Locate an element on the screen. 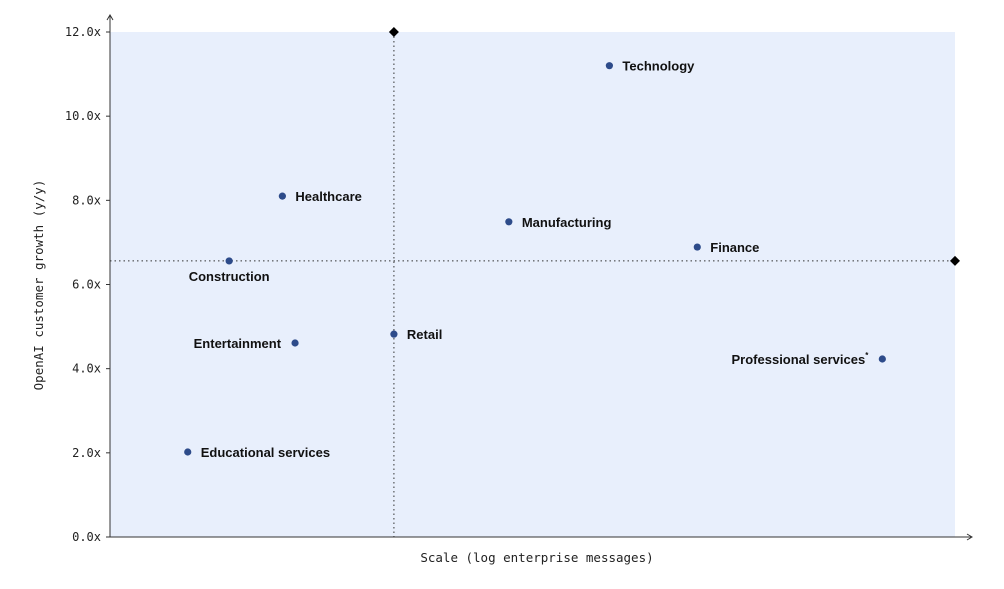 This screenshot has height=589, width=1004. data-point-label: Healthcare is located at coordinates (328, 196).